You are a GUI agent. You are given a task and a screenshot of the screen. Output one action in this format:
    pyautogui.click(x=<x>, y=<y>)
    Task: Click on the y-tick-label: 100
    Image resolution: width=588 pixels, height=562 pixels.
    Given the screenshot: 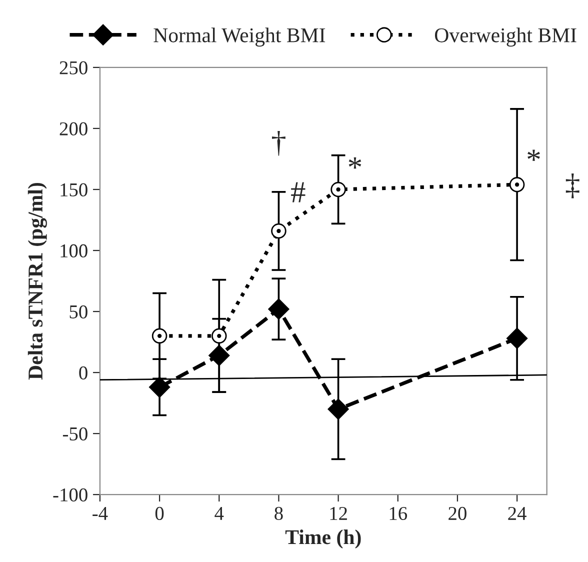 What is the action you would take?
    pyautogui.click(x=74, y=251)
    